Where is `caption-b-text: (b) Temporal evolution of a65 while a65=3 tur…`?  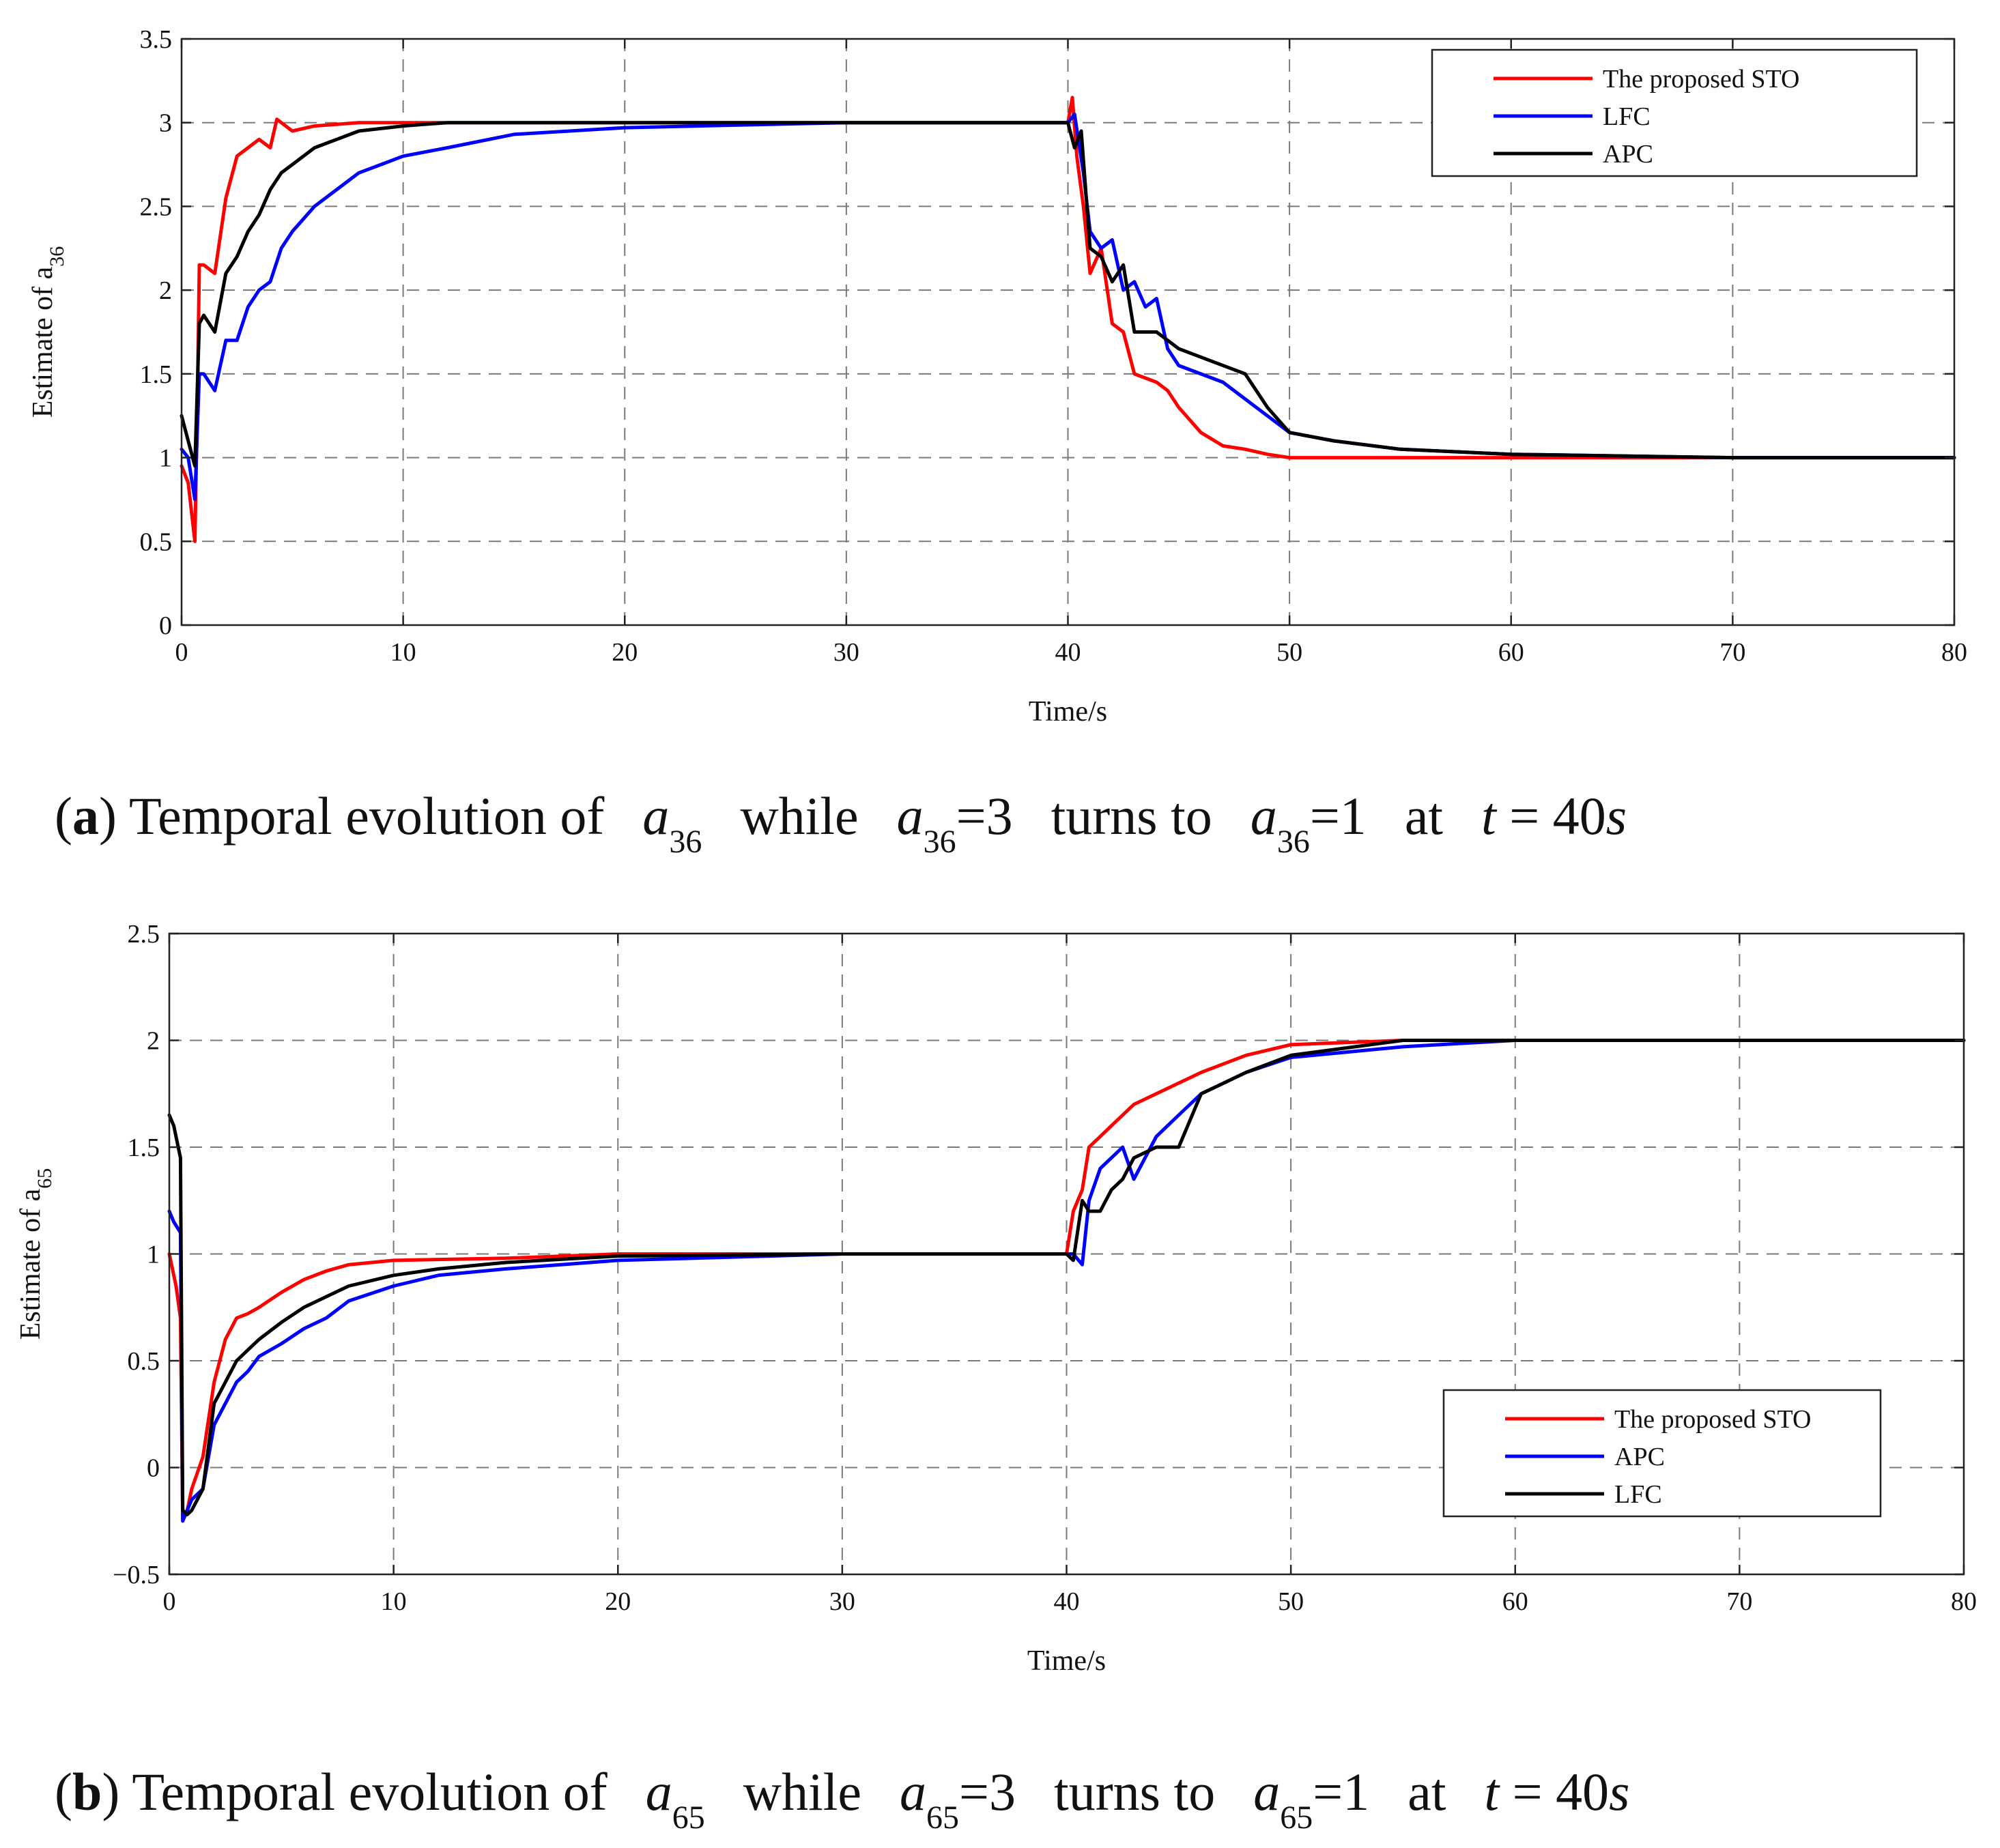
caption-b-text: (b) Temporal evolution of a65 while a65=3 tur… is located at coordinates (843, 1799).